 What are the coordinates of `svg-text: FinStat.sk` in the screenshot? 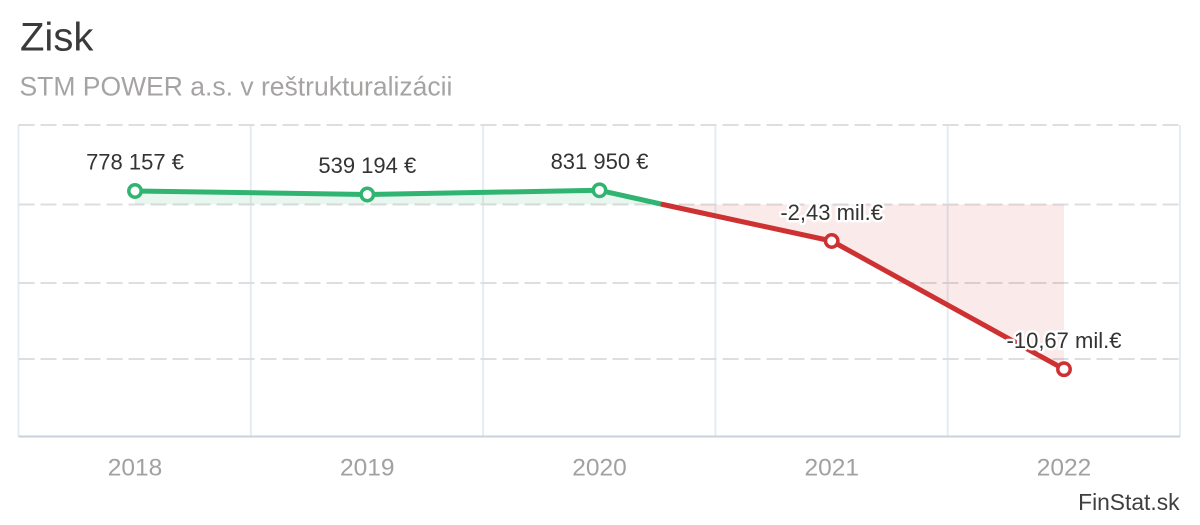 It's located at (1129, 502).